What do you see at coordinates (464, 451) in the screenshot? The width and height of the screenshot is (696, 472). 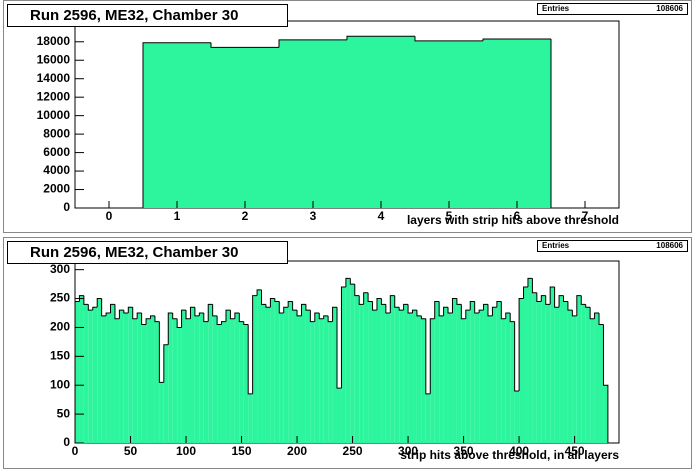 I see `x-tick-label: 350` at bounding box center [464, 451].